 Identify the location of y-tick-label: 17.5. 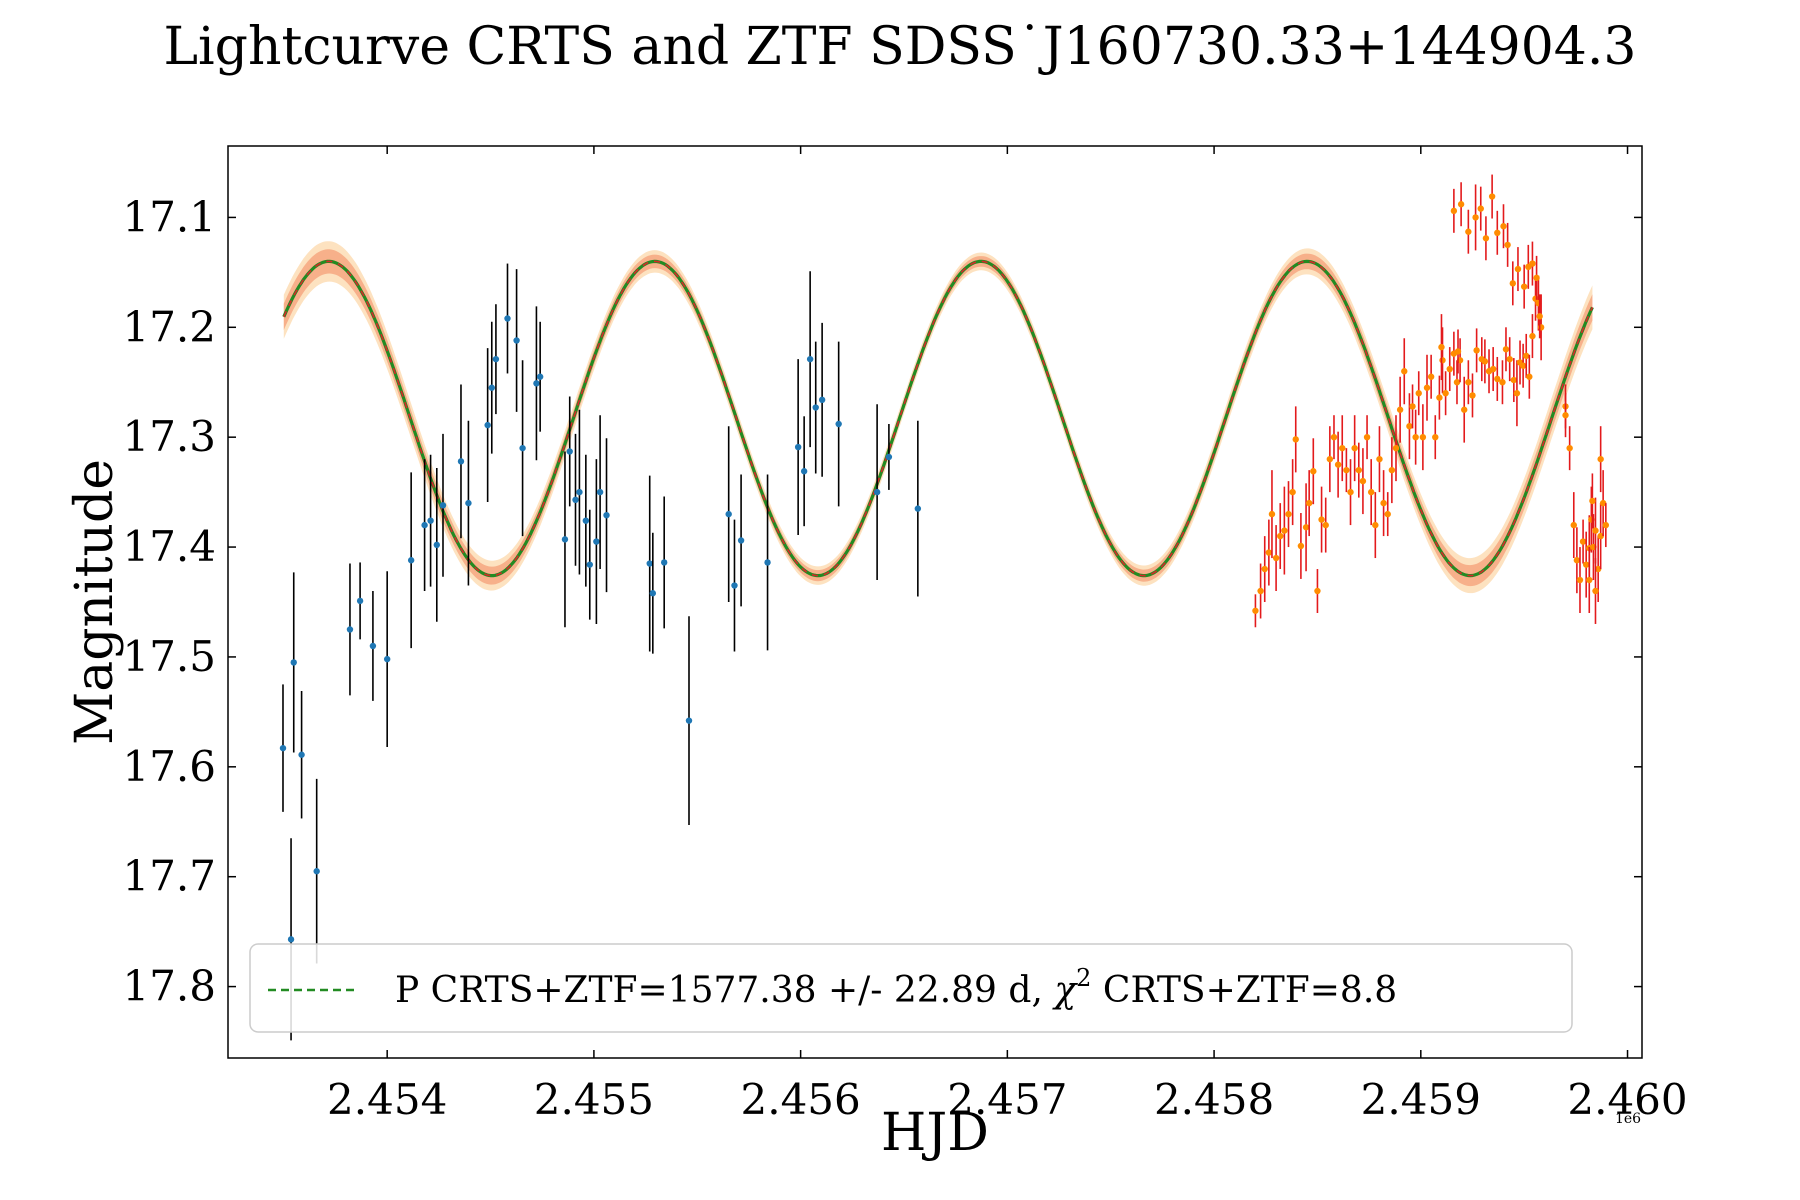
(169, 656).